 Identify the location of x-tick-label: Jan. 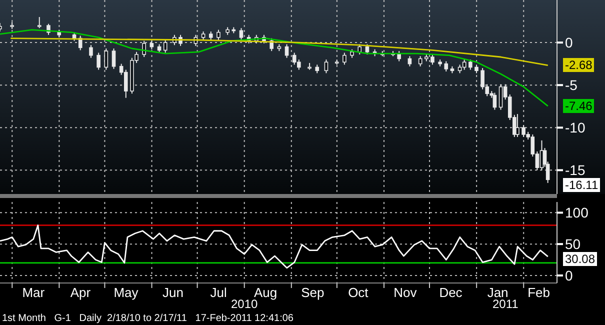
(497, 292).